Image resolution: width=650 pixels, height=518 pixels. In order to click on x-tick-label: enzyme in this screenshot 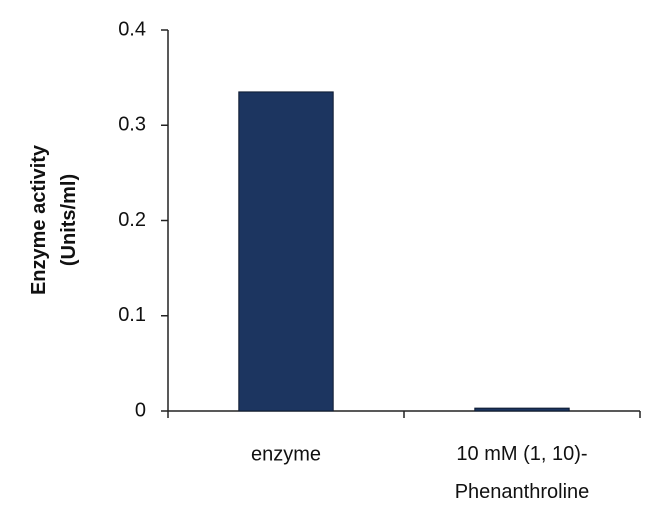, I will do `click(286, 454)`.